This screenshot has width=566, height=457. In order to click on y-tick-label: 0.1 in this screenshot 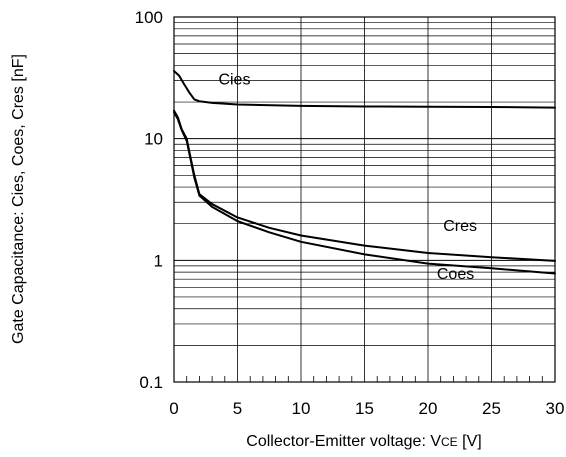, I will do `click(151, 382)`.